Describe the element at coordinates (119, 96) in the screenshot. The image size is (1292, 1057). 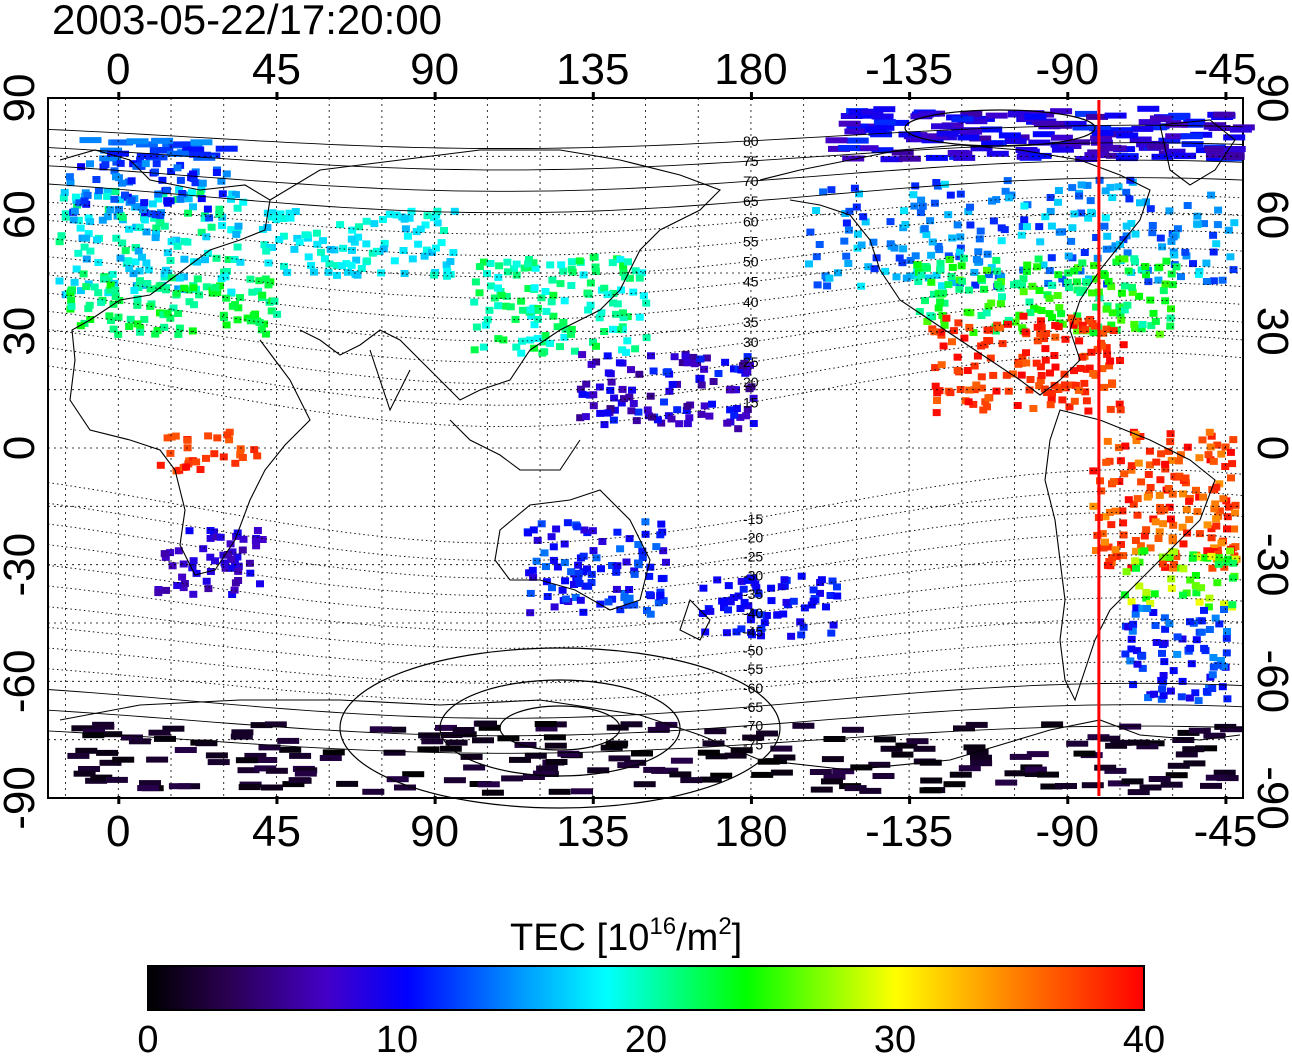
I see `frame-tick` at that location.